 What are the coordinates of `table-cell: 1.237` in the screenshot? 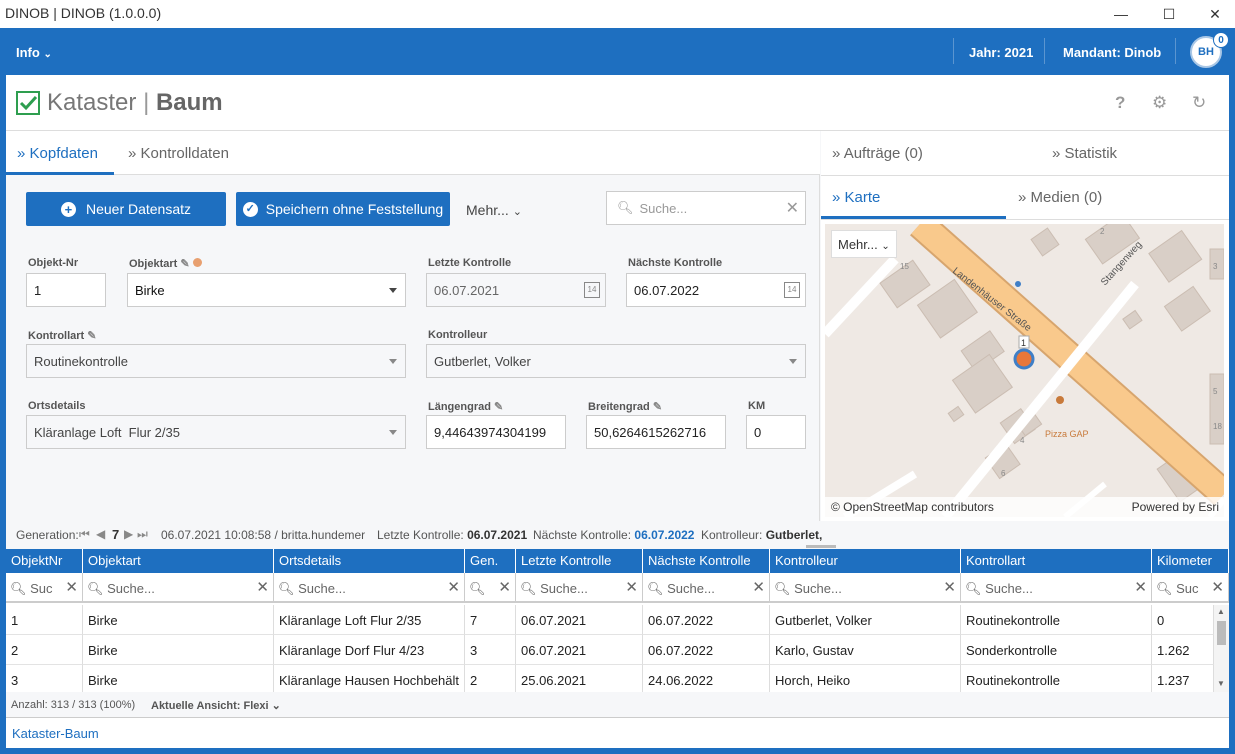 It's located at (1183, 678).